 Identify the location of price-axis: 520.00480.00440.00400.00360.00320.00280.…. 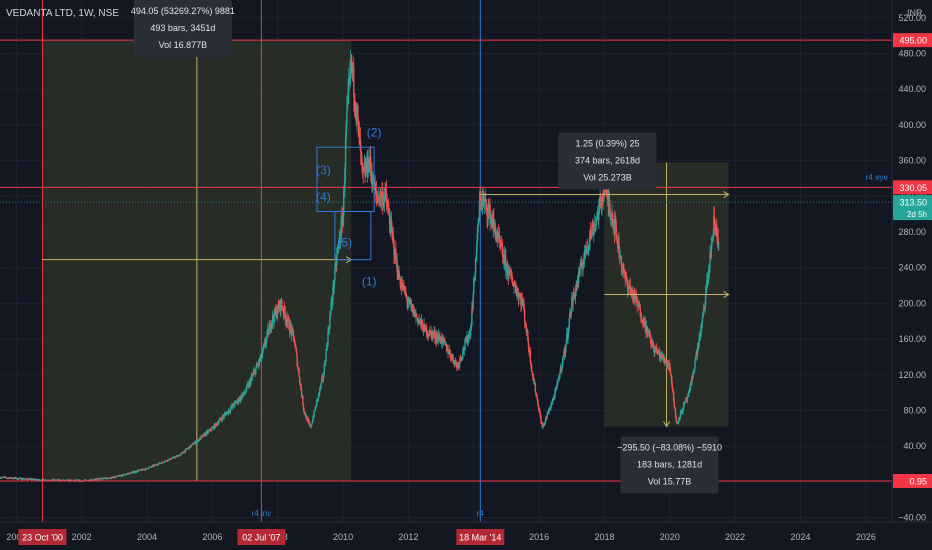
(911, 275).